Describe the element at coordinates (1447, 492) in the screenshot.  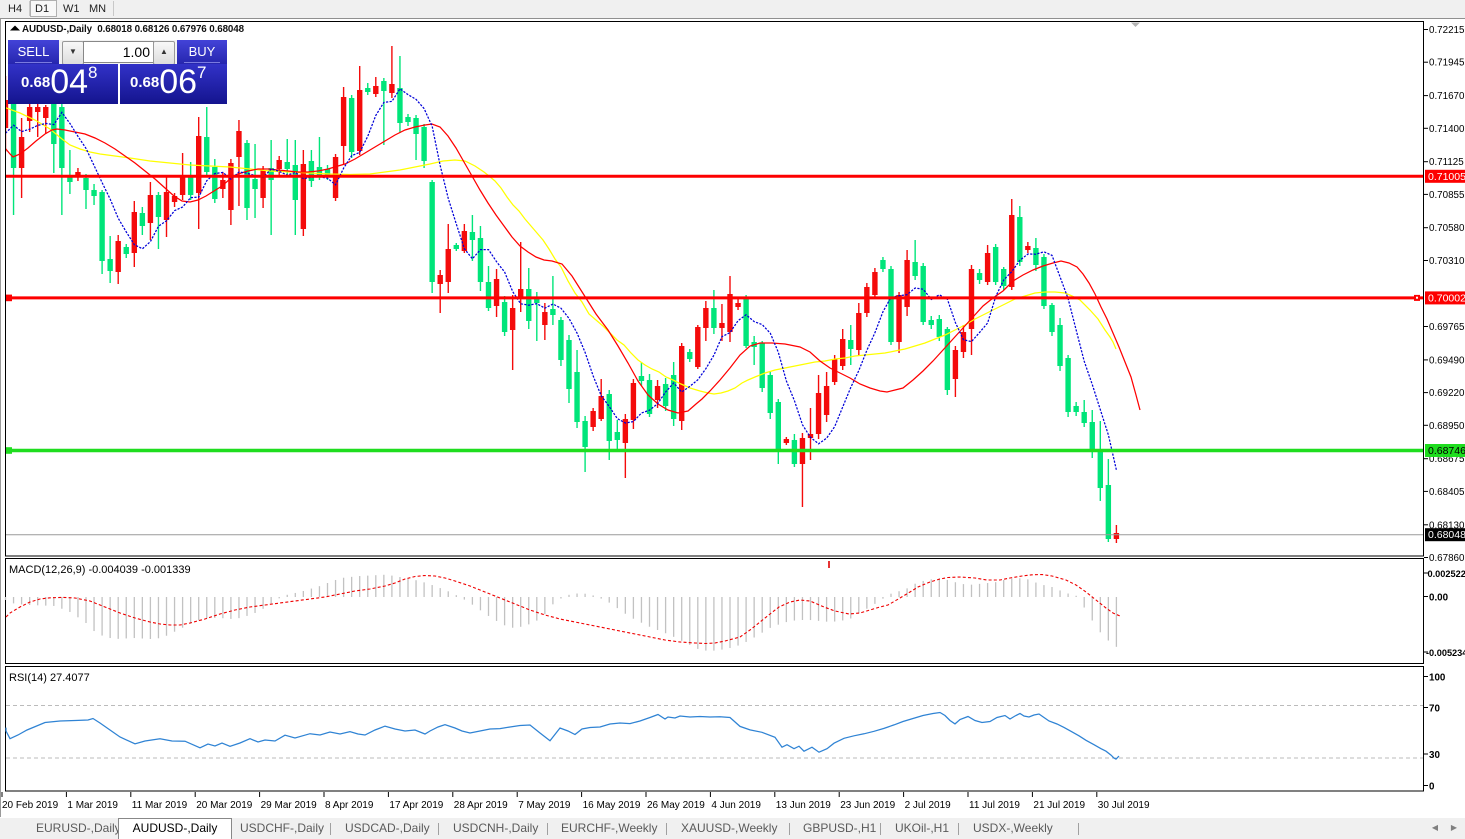
I see `svg-text: 0.68405` at that location.